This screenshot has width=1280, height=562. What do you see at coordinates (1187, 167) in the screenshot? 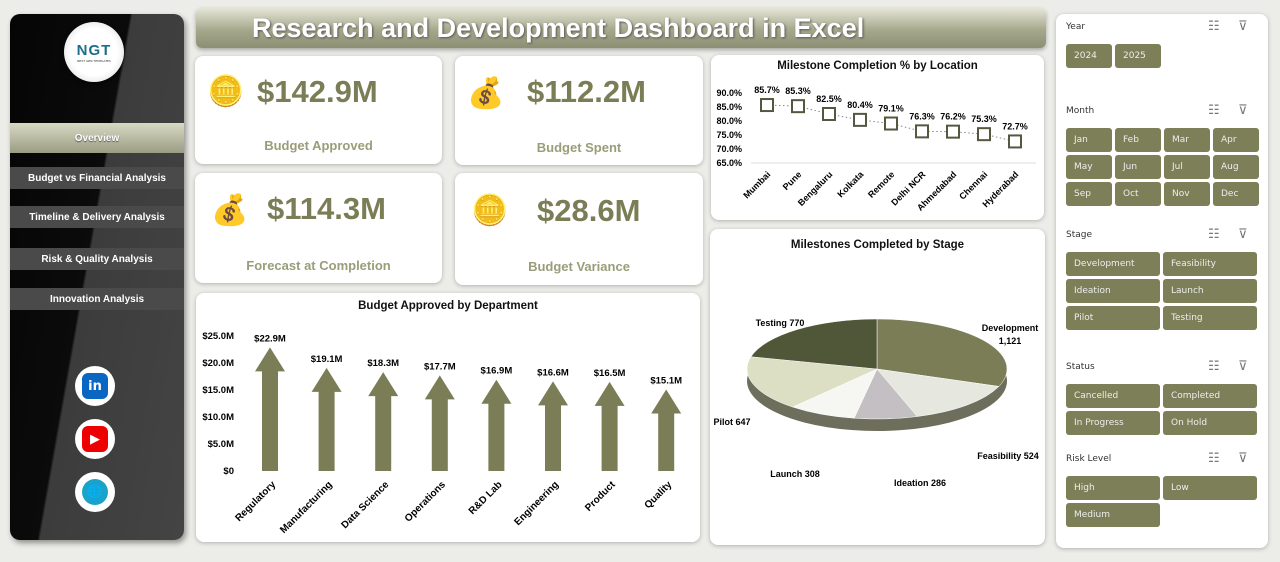
I see `month-slicer-item: Jul` at bounding box center [1187, 167].